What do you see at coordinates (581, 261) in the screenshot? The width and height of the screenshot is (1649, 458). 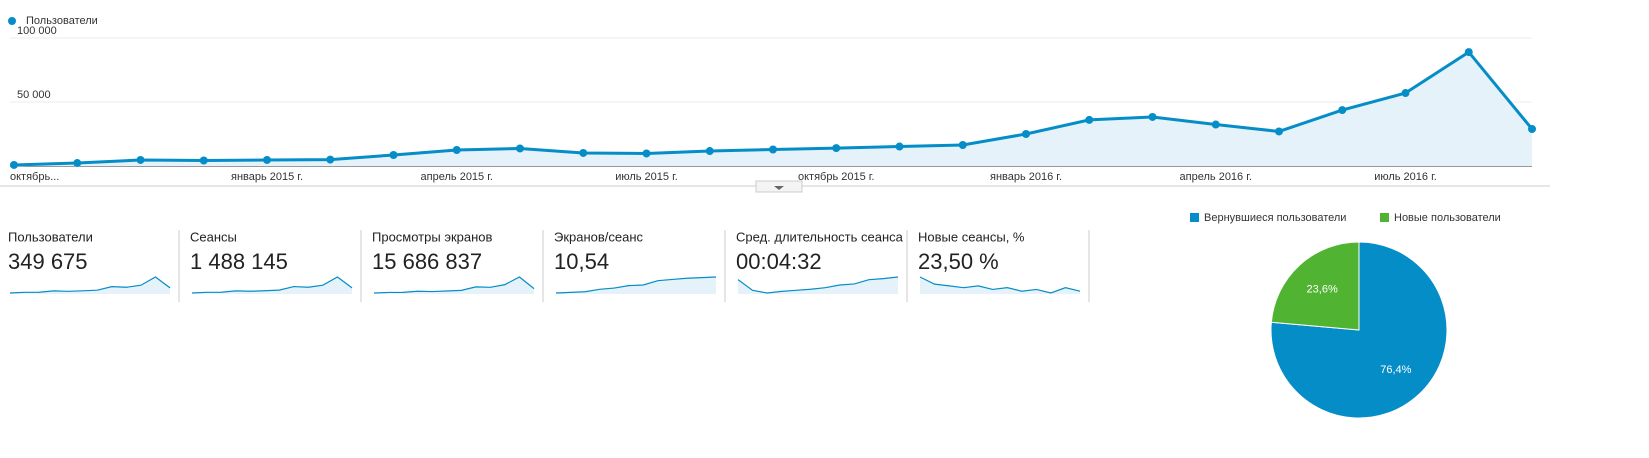 I see `metric-value: 10,54` at bounding box center [581, 261].